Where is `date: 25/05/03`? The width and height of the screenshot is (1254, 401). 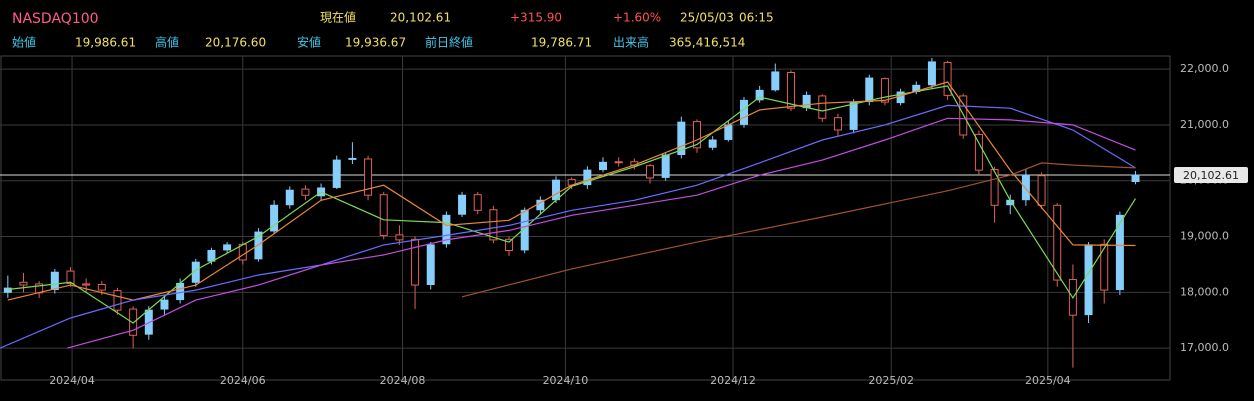 date: 25/05/03 is located at coordinates (707, 18).